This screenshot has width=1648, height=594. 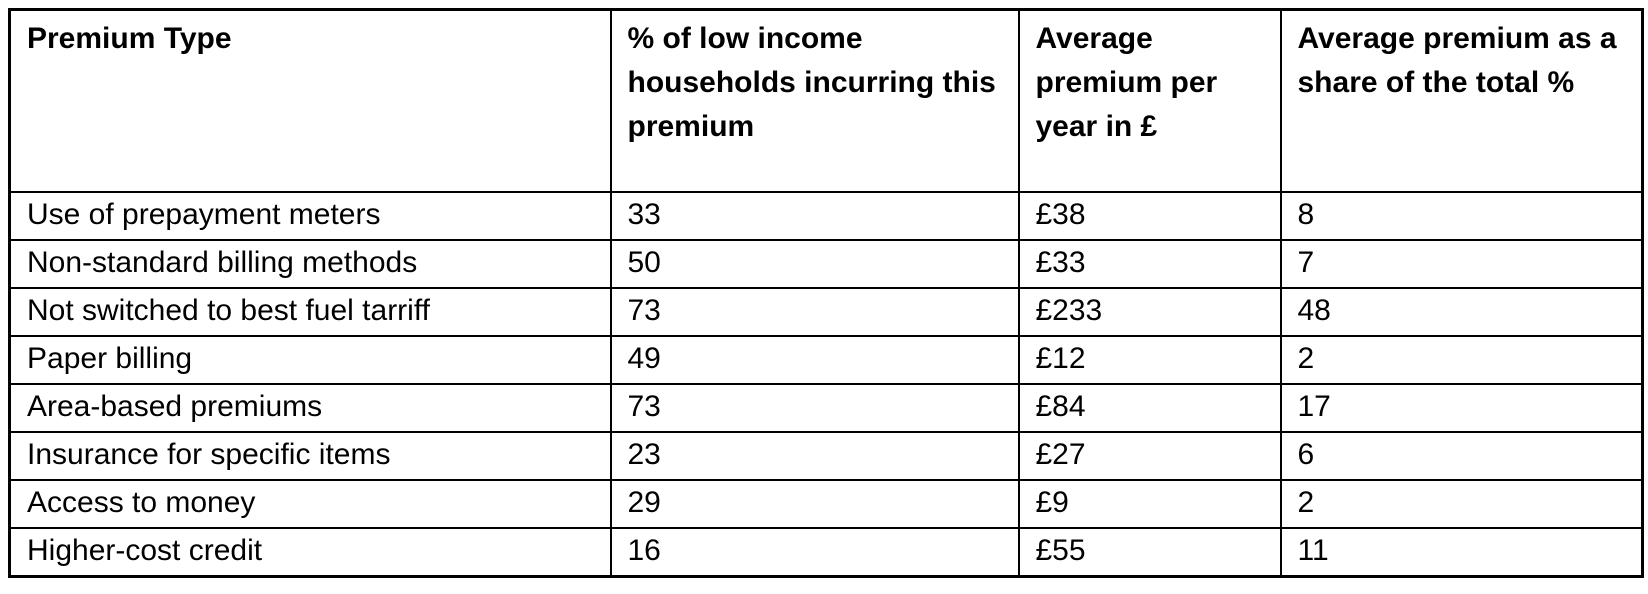 I want to click on cell-pct-households: 29, so click(x=814, y=503).